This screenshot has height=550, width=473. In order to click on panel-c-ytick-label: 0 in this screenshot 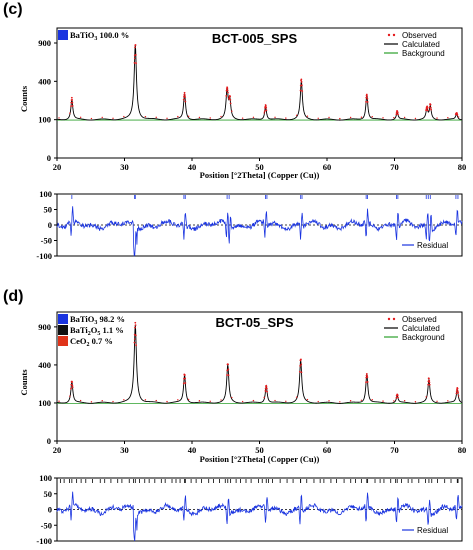, I will do `click(49, 158)`.